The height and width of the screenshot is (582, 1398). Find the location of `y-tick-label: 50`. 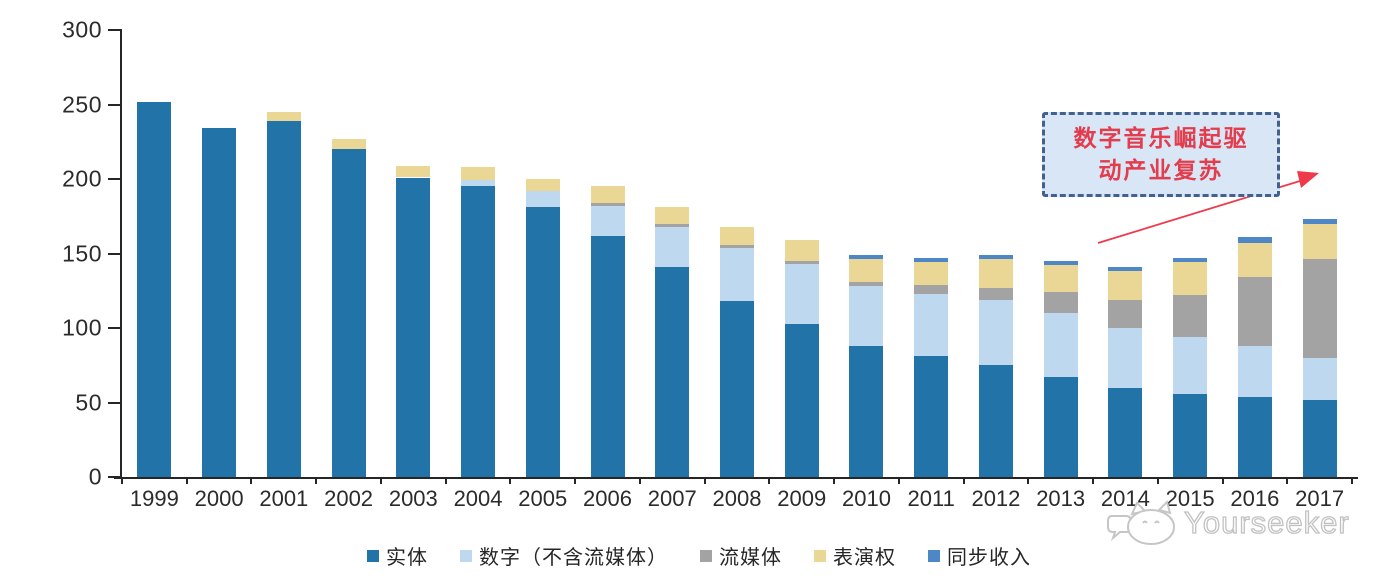

y-tick-label: 50 is located at coordinates (88, 402).